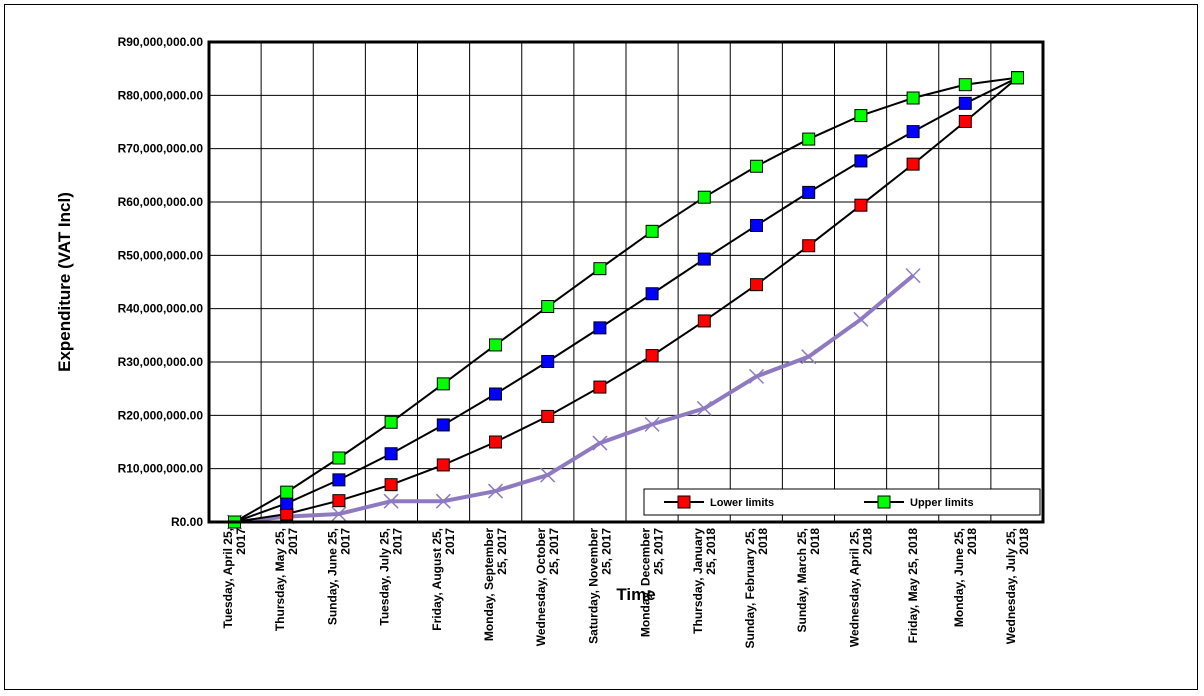 The width and height of the screenshot is (1204, 696). I want to click on x-tick-label: Saturday, November25, 2017, so click(599, 586).